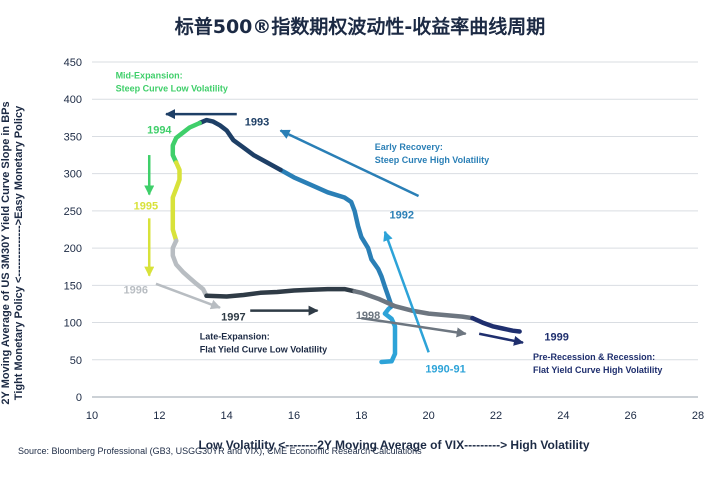  I want to click on x-tick-label: 26, so click(631, 416).